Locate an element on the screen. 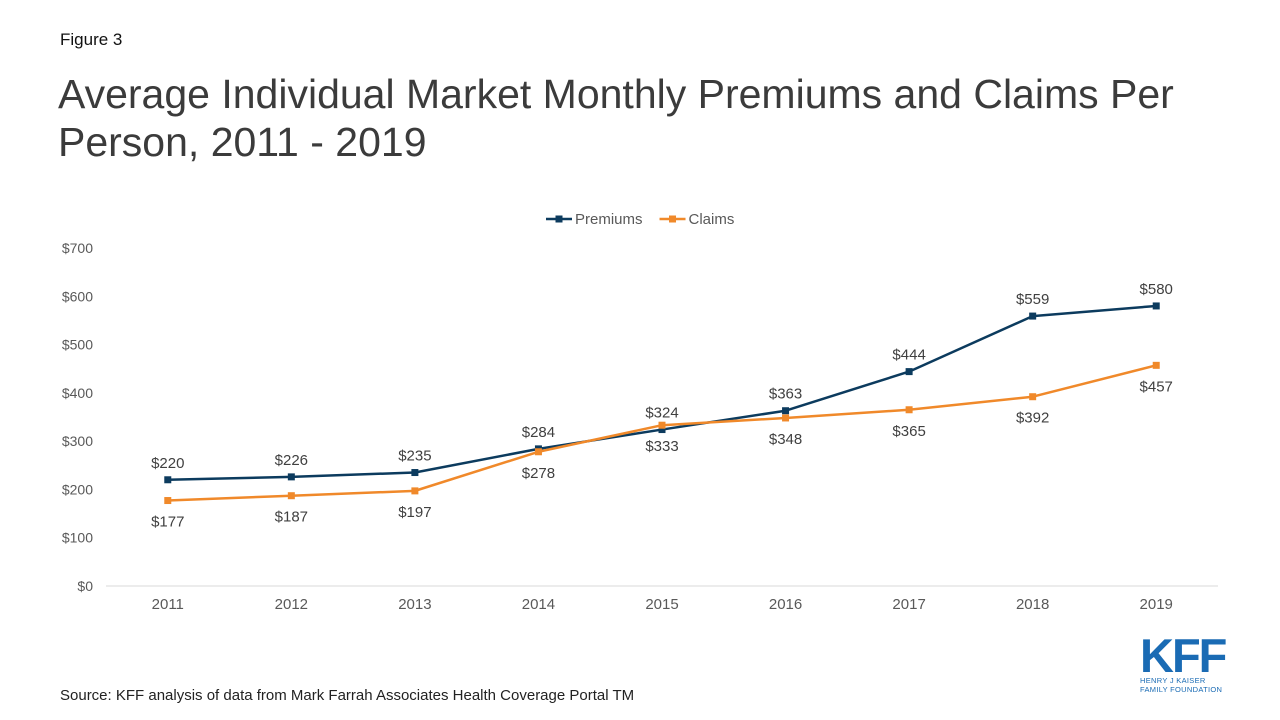  data-label: $348 is located at coordinates (785, 439).